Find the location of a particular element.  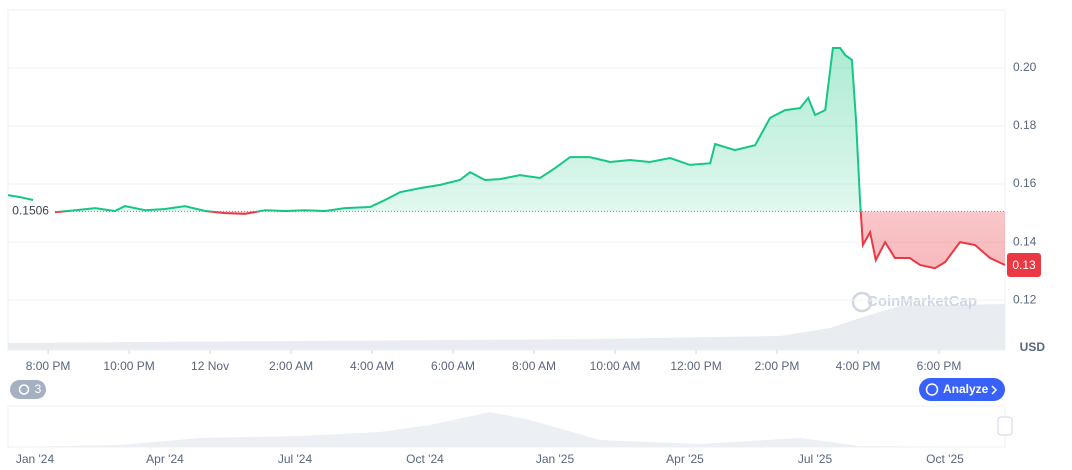

navigator-label: Apr '24 is located at coordinates (165, 459).